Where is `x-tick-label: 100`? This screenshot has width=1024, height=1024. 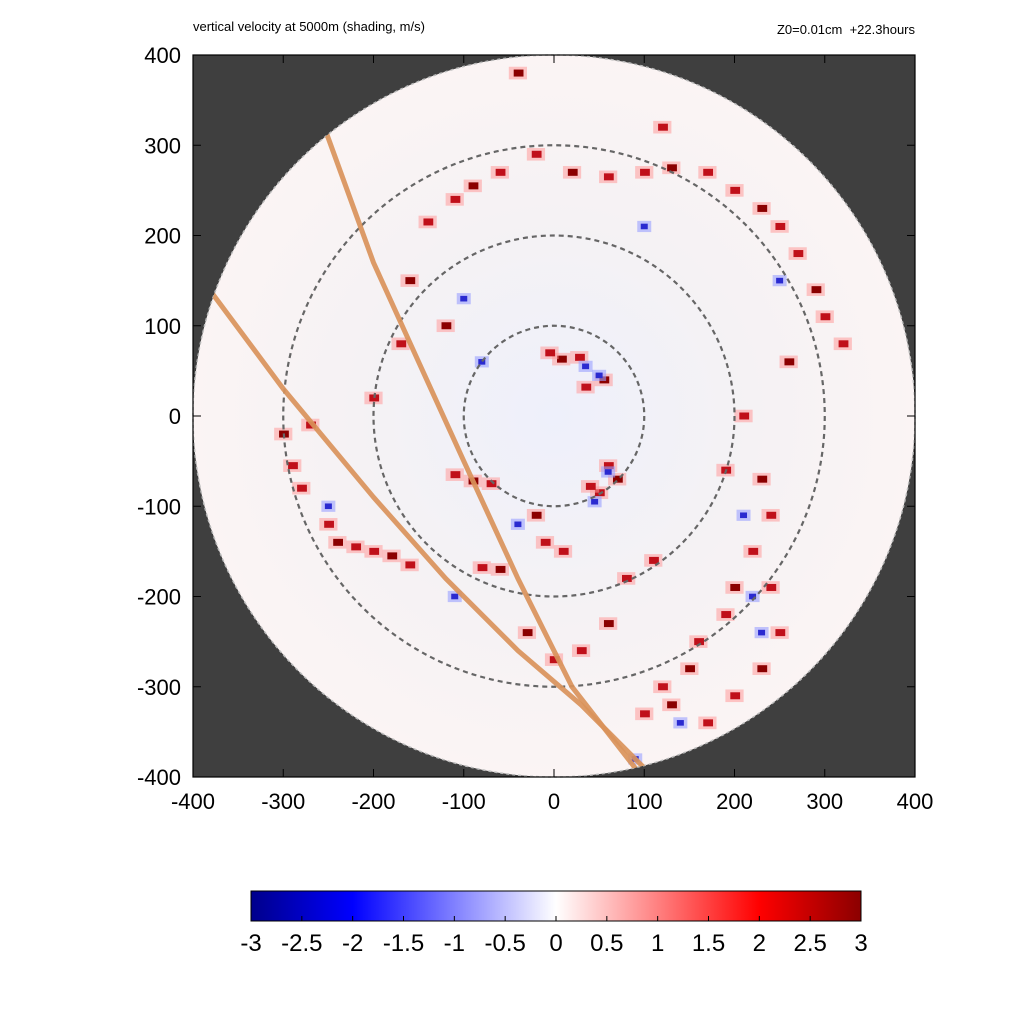
x-tick-label: 100 is located at coordinates (644, 801).